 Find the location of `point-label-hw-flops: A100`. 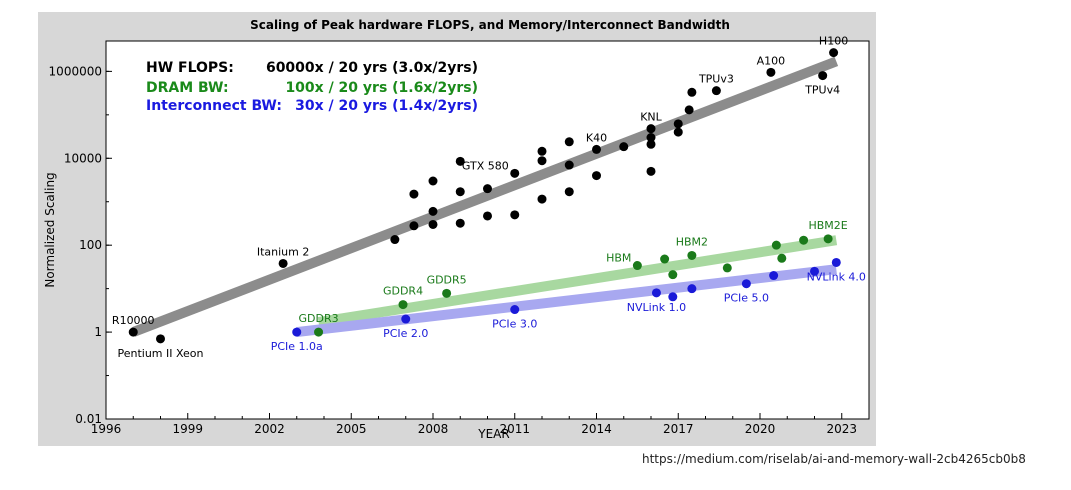

point-label-hw-flops: A100 is located at coordinates (771, 60).